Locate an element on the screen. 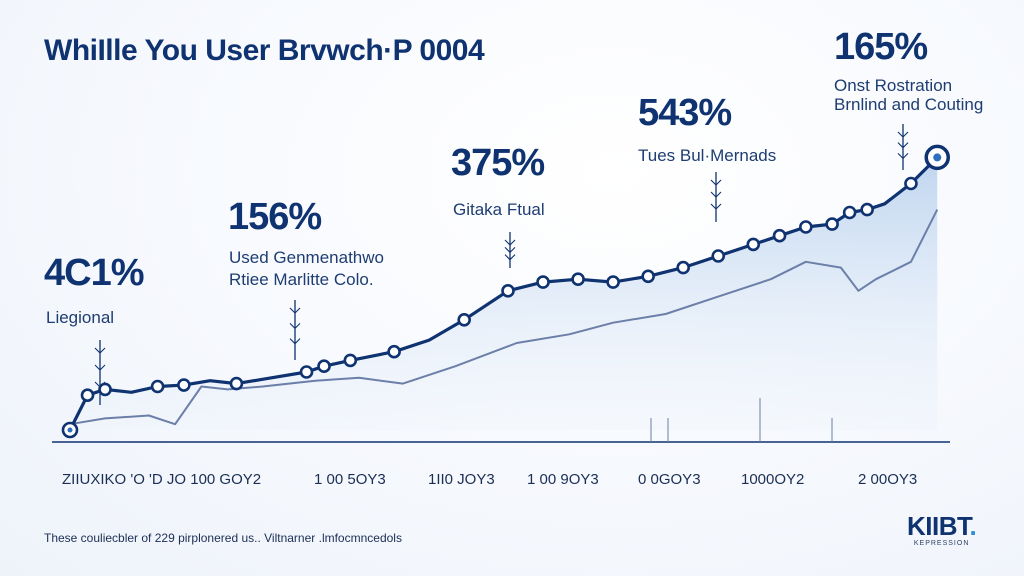  x-tick-label: 1 00 5OY3 is located at coordinates (350, 479).